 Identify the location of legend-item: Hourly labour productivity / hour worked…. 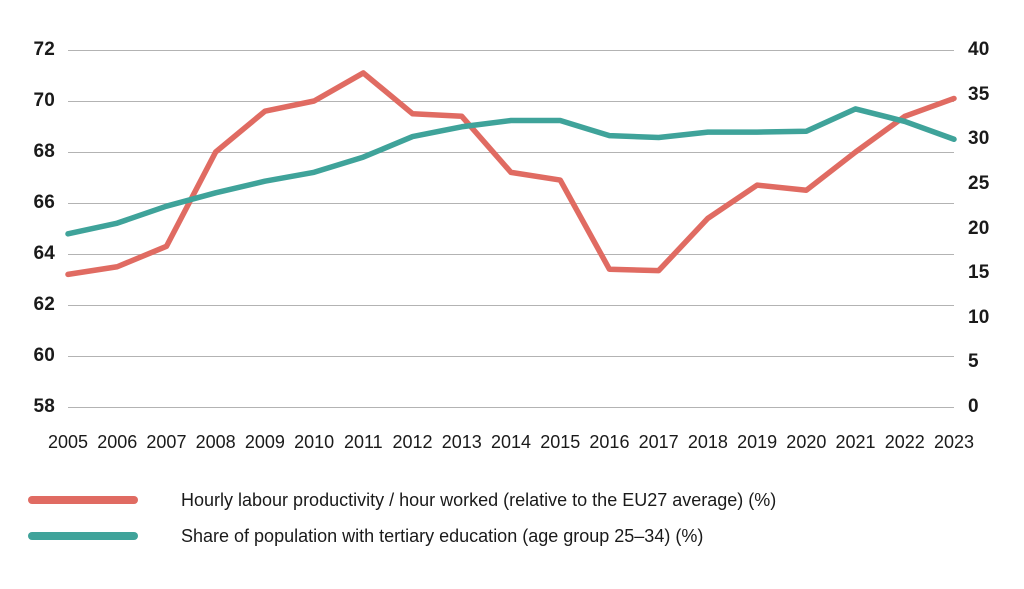
(508, 500).